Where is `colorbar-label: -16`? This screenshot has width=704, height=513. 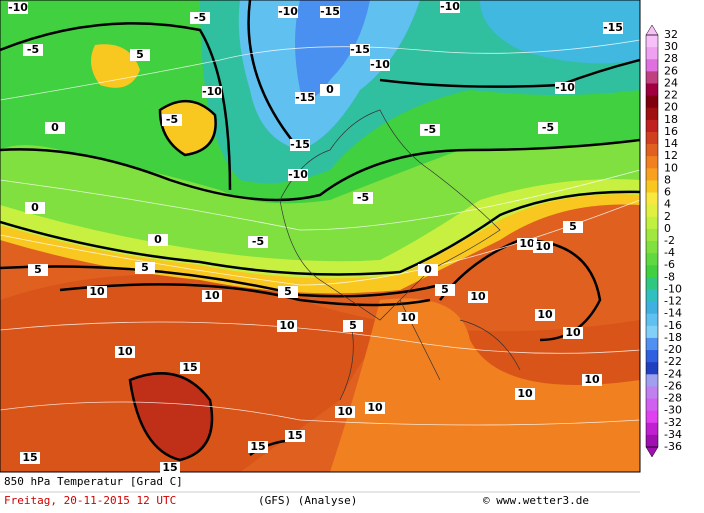
colorbar-label: -16 is located at coordinates (673, 325).